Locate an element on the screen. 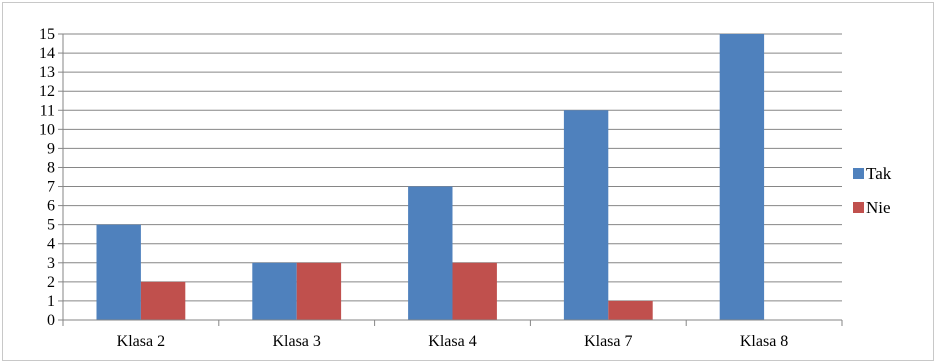 The width and height of the screenshot is (937, 364). y-tick-label: 8 is located at coordinates (51, 167).